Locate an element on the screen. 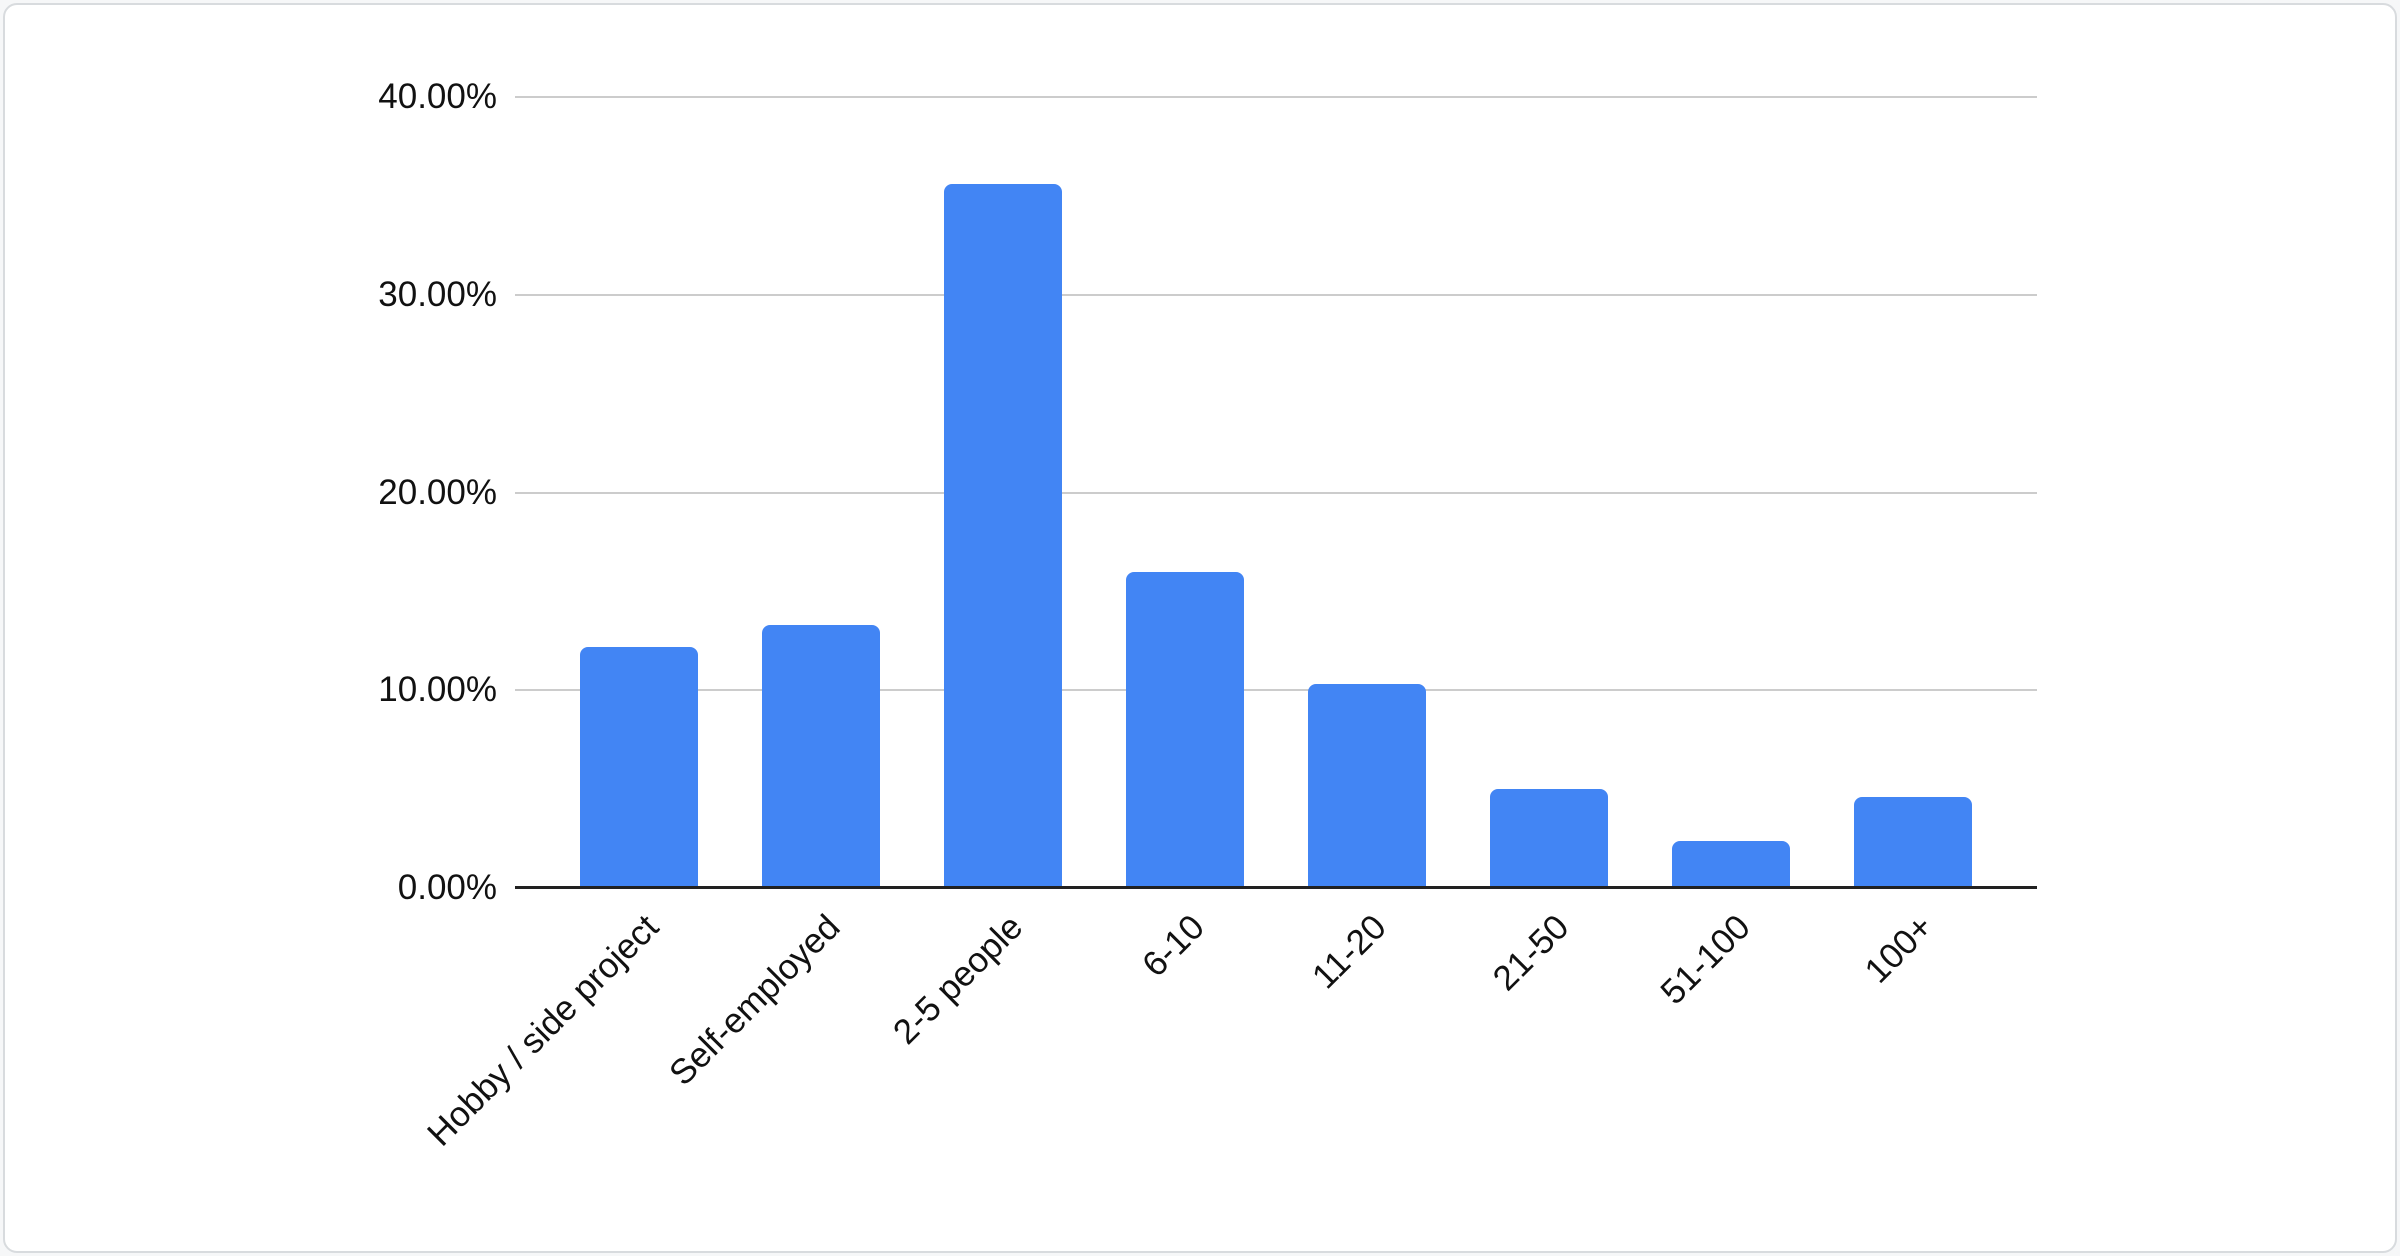 Image resolution: width=2400 pixels, height=1256 pixels. y-tick-label: 40.00% is located at coordinates (437, 96).